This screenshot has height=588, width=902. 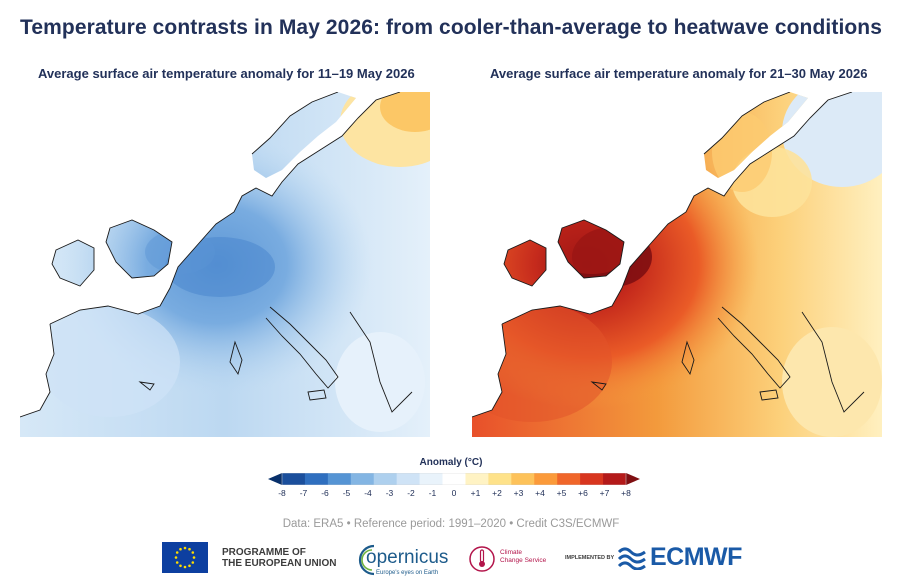 I want to click on eu-flag-logo, so click(x=185, y=557).